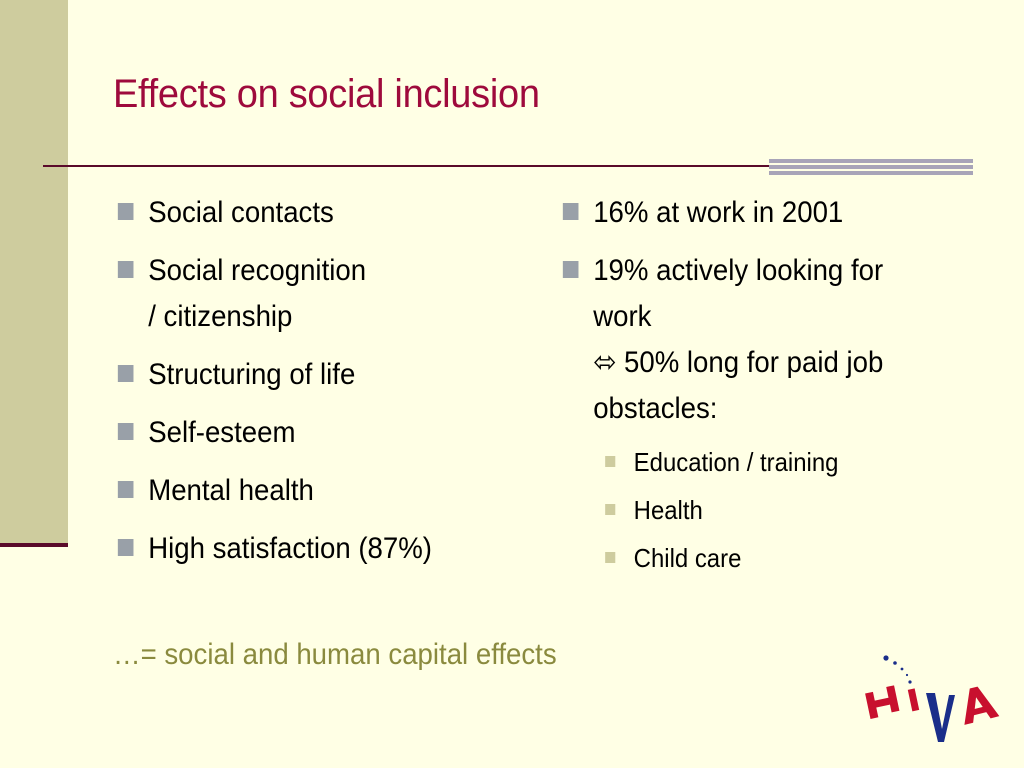 The width and height of the screenshot is (1024, 768). I want to click on sub-bullet-text: Health, so click(668, 510).